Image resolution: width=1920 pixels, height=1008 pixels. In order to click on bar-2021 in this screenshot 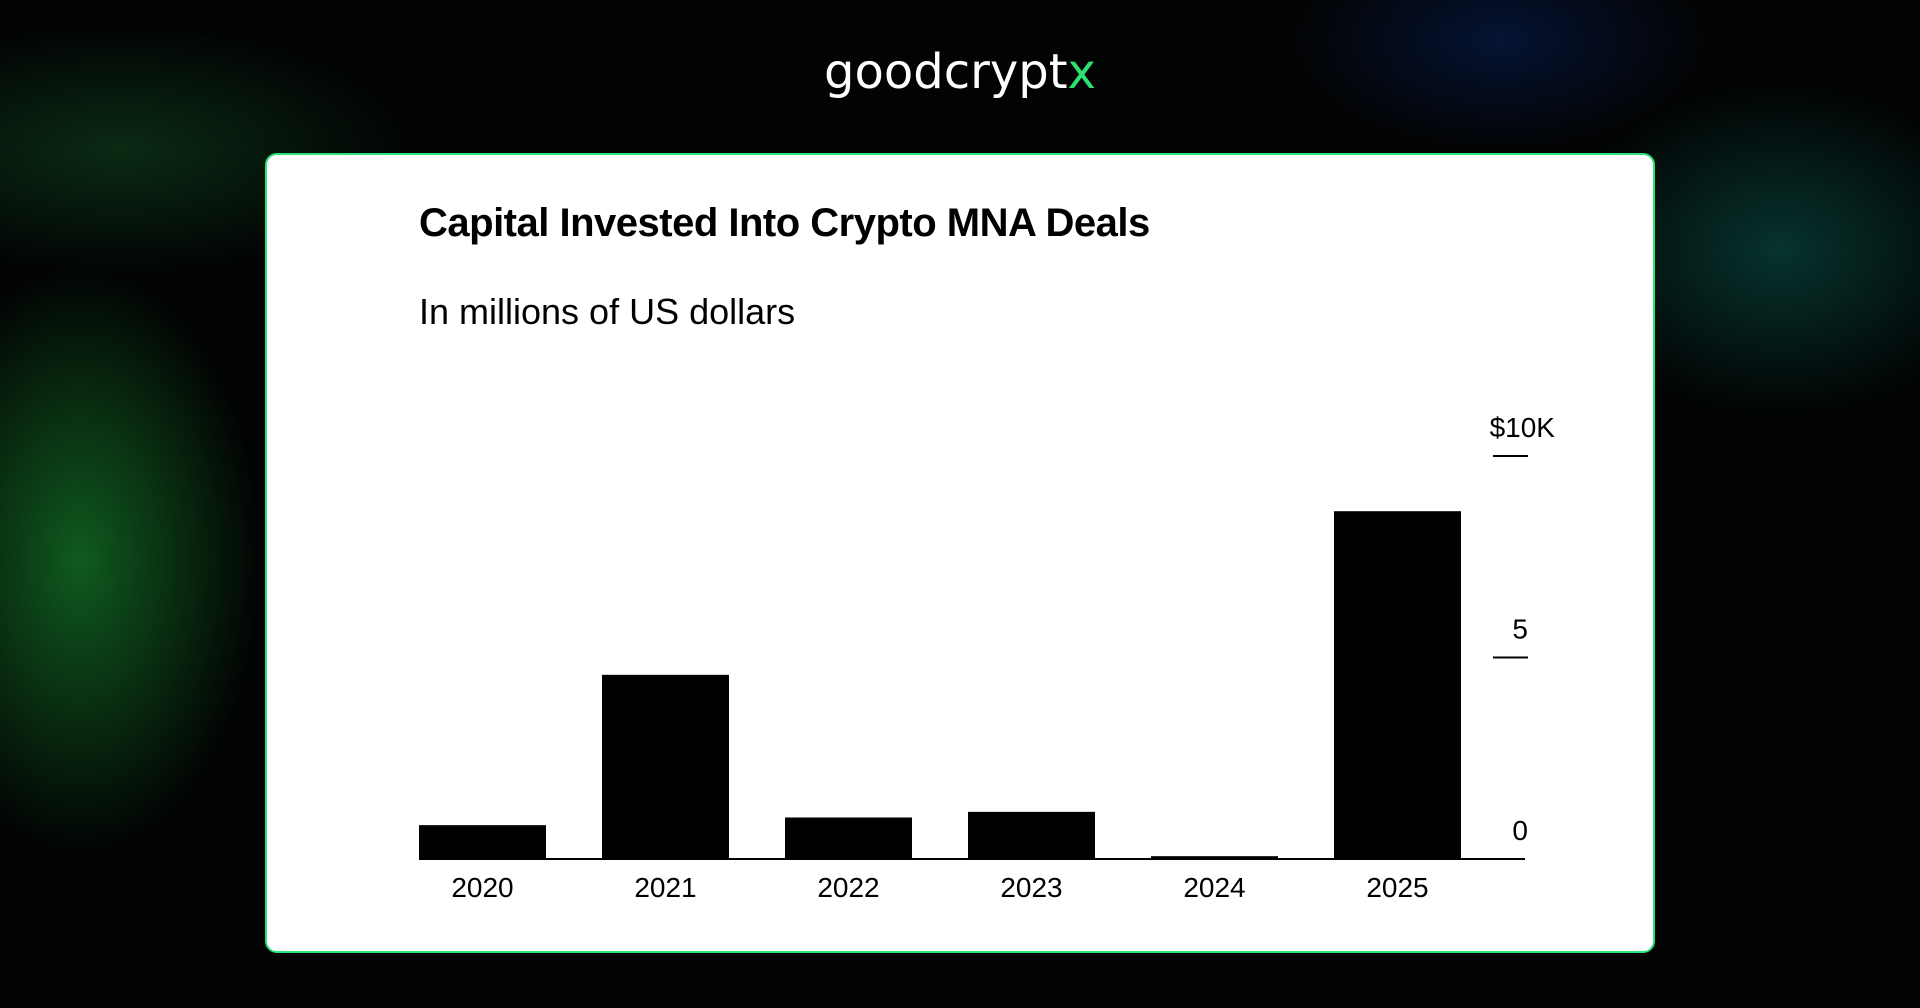, I will do `click(665, 766)`.